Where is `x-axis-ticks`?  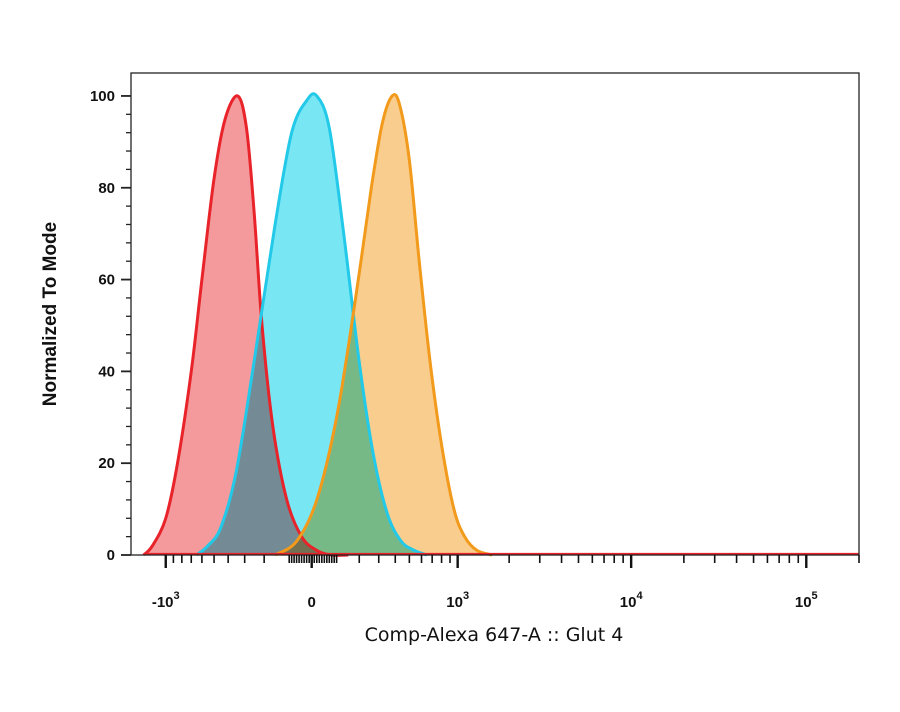 x-axis-ticks is located at coordinates (512, 561).